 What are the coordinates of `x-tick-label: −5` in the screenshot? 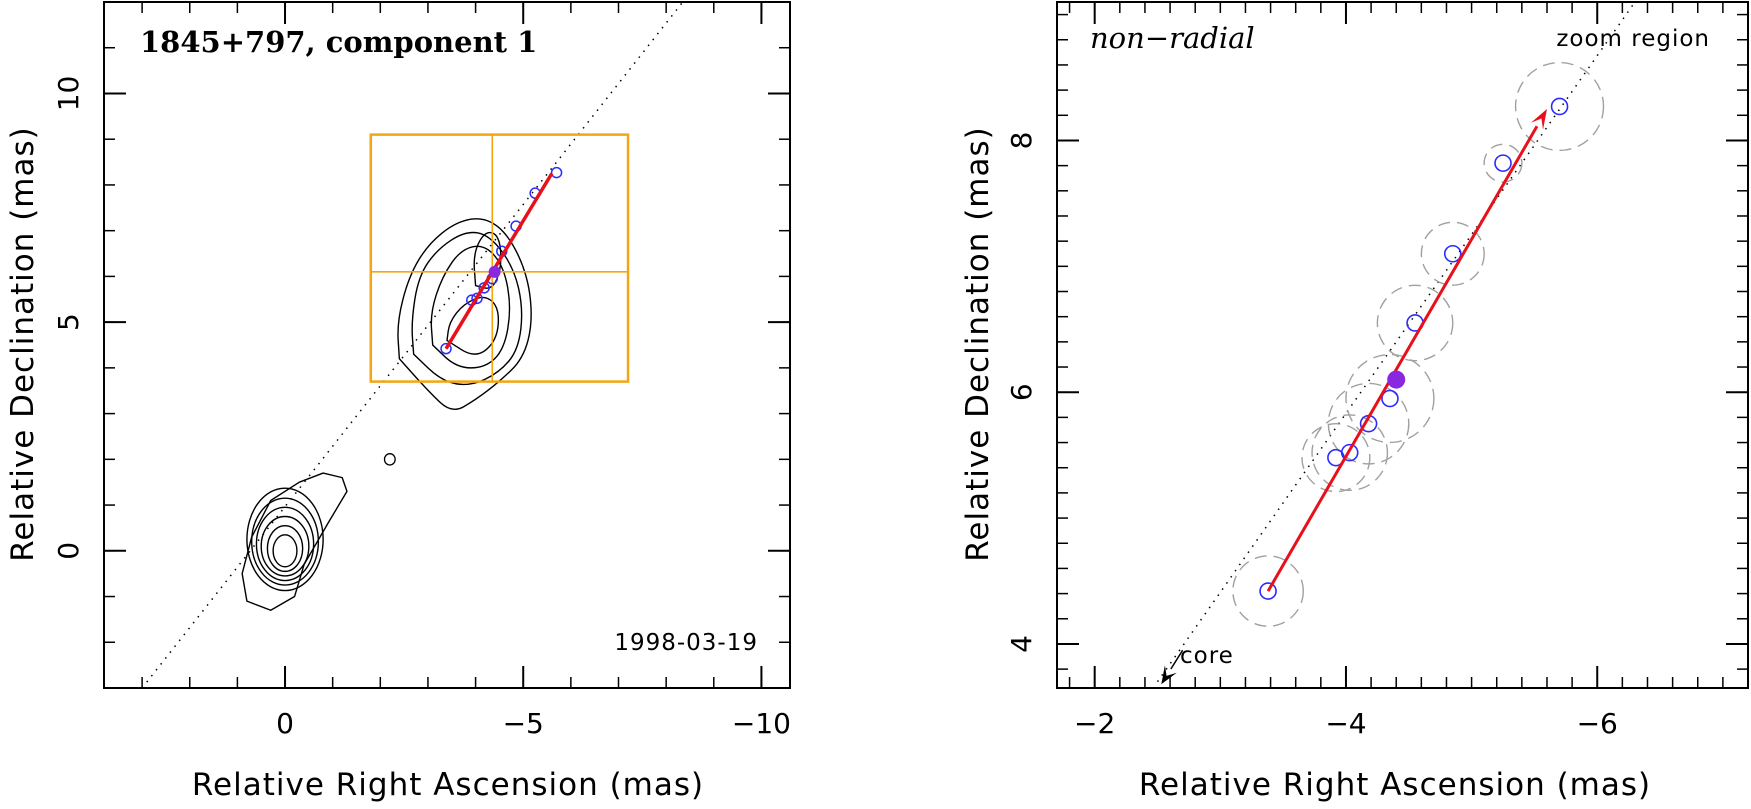 It's located at (523, 723).